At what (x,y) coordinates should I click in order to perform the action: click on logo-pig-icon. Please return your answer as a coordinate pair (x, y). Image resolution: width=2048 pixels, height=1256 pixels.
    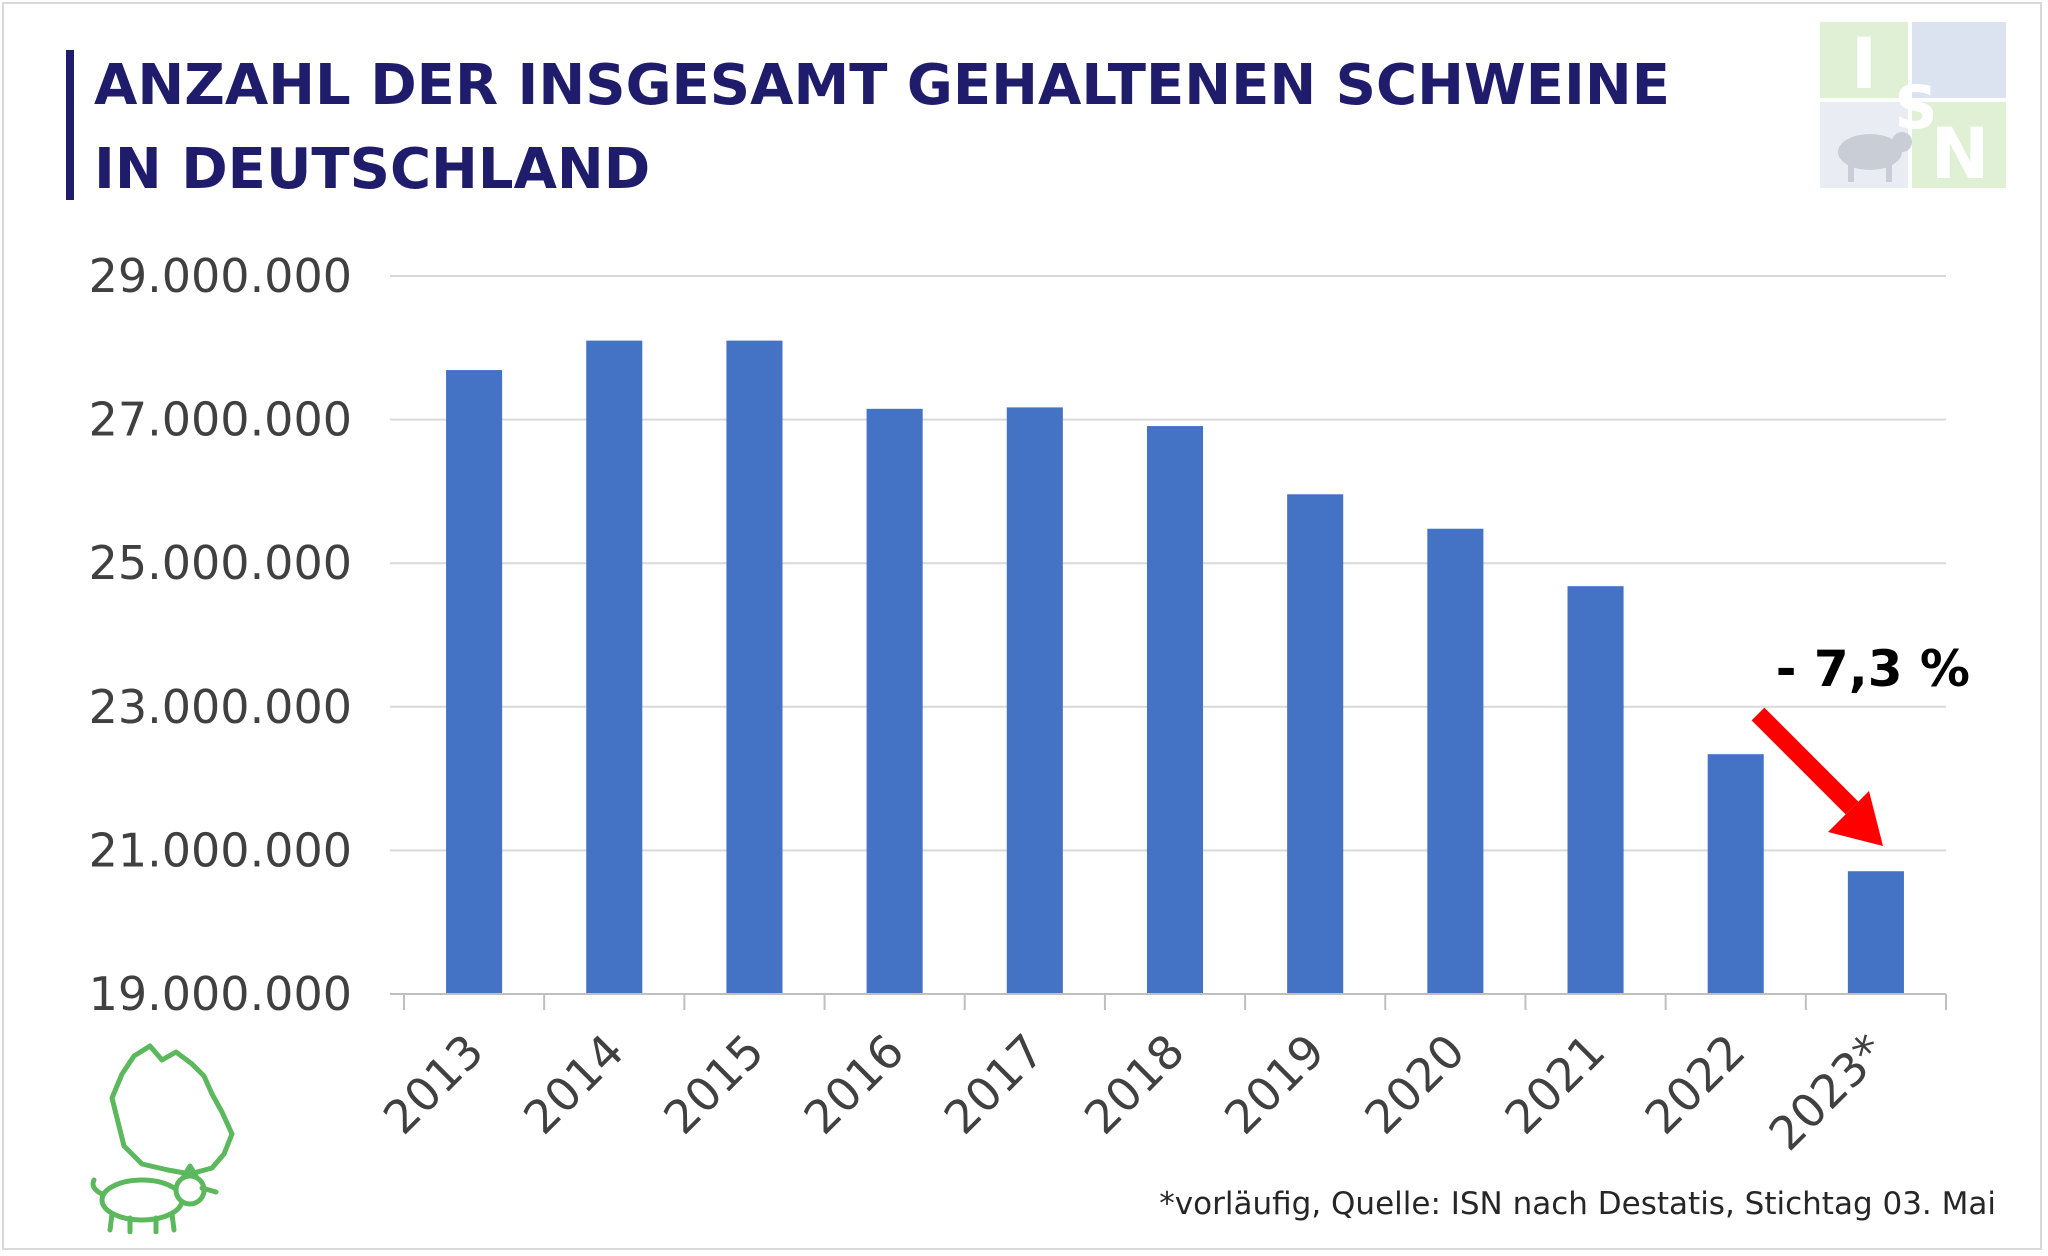
    Looking at the image, I should click on (1875, 157).